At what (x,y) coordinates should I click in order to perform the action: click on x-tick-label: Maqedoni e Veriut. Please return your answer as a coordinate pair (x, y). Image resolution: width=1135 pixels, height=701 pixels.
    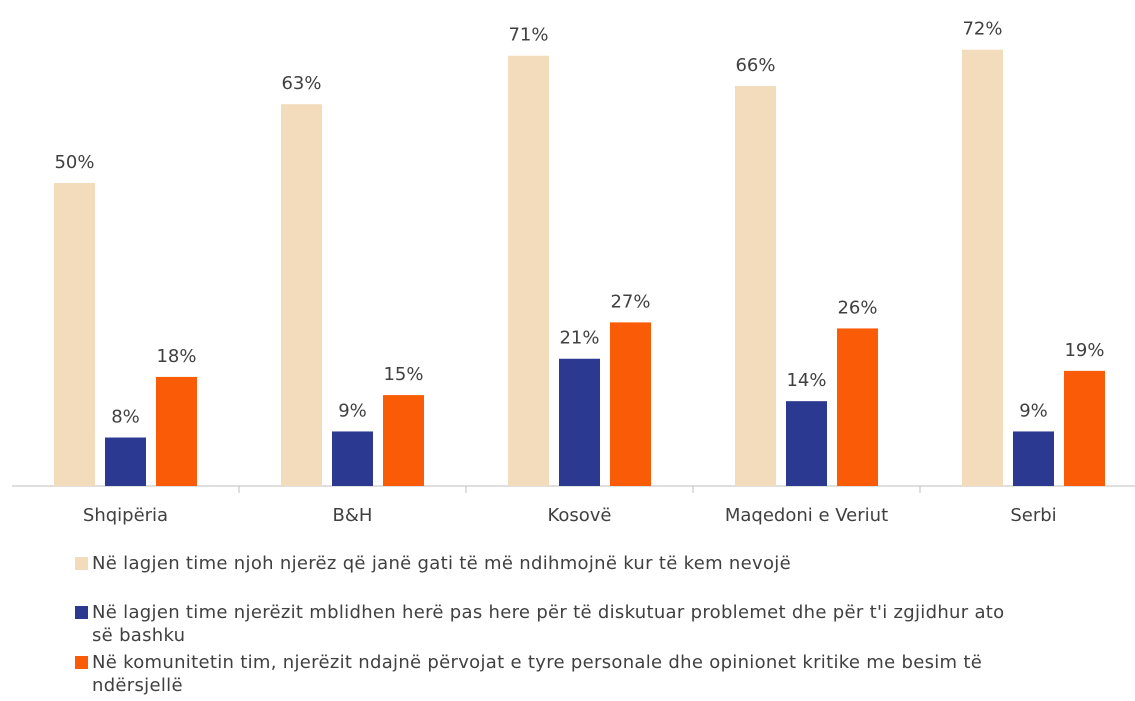
    Looking at the image, I should click on (806, 515).